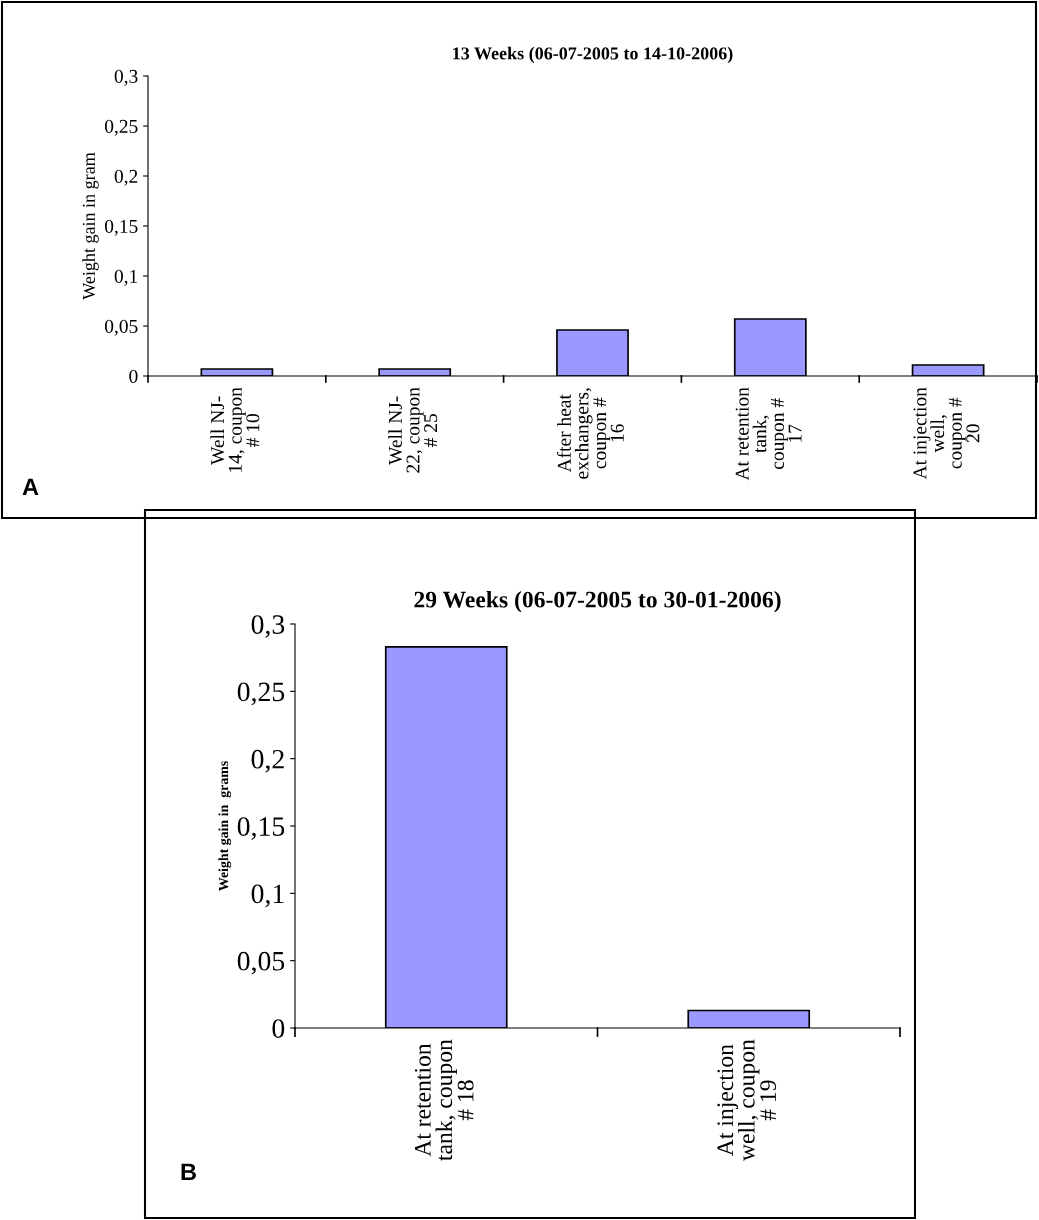 Image resolution: width=1039 pixels, height=1220 pixels. I want to click on chart-title: 13 Weeks (06-07-2005 to 14-10-2006), so click(593, 55).